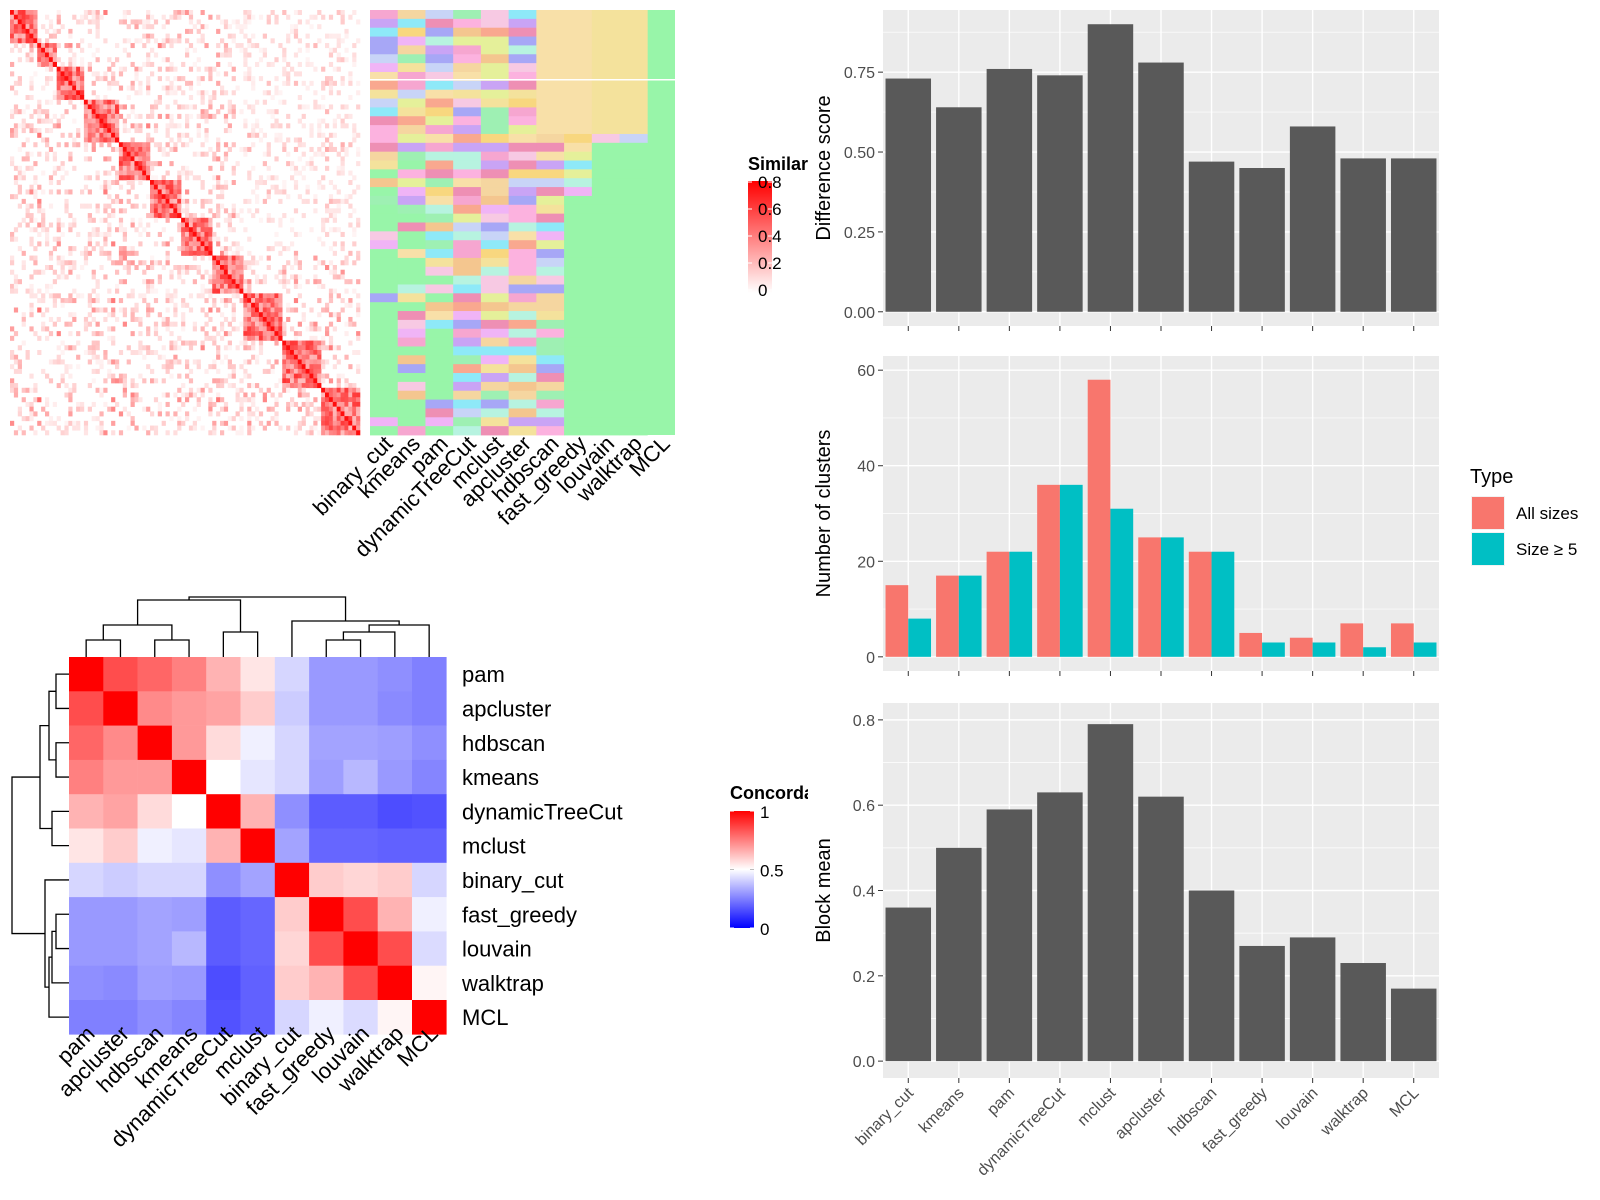 Image resolution: width=1600 pixels, height=1200 pixels. Describe the element at coordinates (859, 313) in the screenshot. I see `y-tick-label: 0.00` at that location.